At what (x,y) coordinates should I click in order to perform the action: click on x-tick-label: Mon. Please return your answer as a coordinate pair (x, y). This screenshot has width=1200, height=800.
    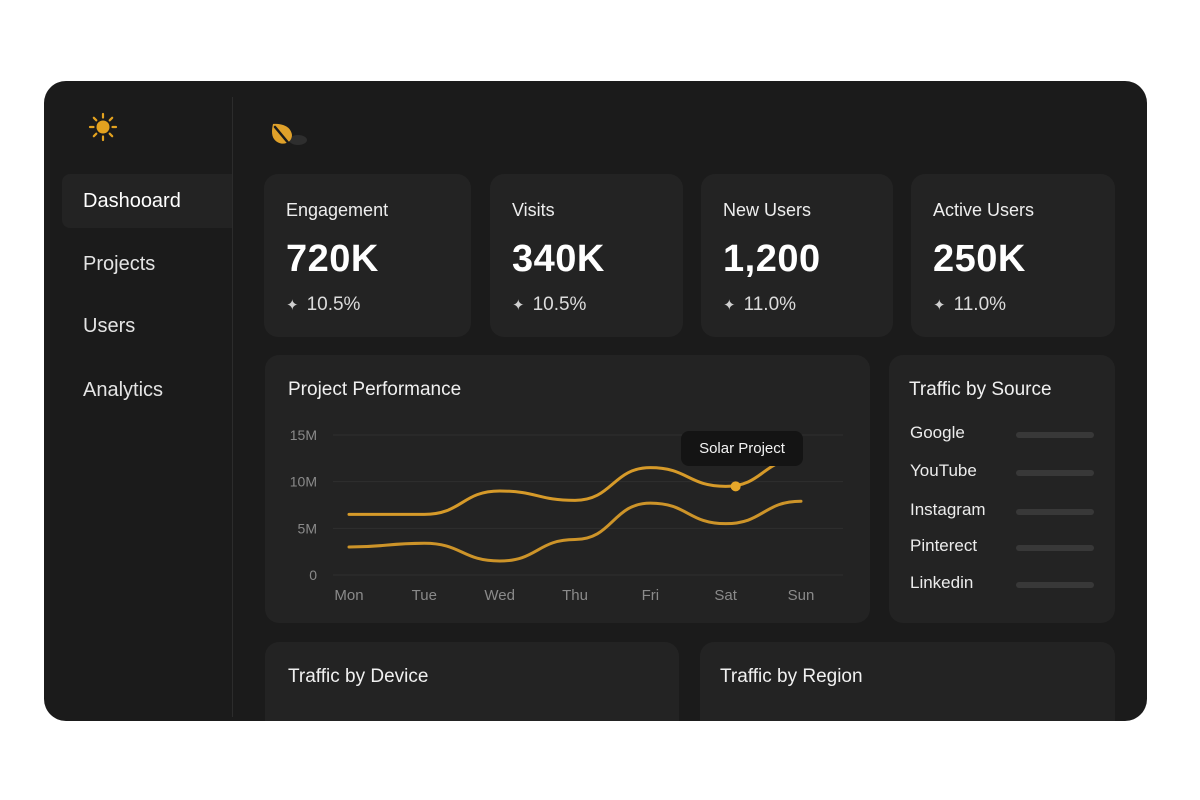
    Looking at the image, I should click on (348, 595).